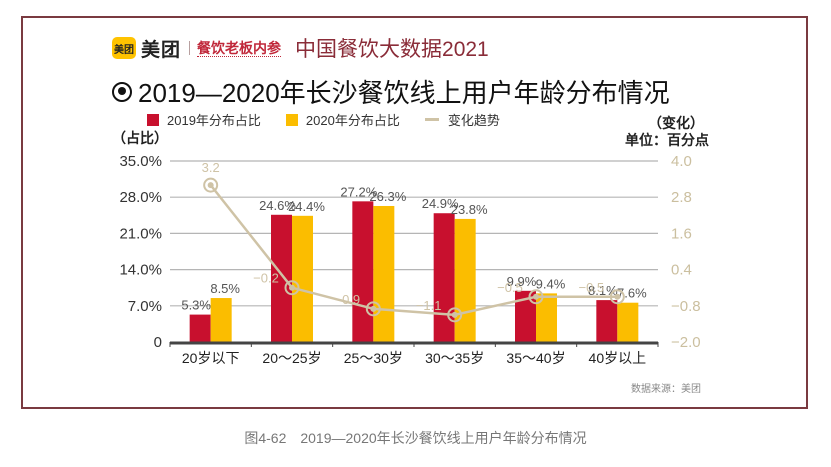  What do you see at coordinates (347, 299) in the screenshot?
I see `trend-label: −0.9` at bounding box center [347, 299].